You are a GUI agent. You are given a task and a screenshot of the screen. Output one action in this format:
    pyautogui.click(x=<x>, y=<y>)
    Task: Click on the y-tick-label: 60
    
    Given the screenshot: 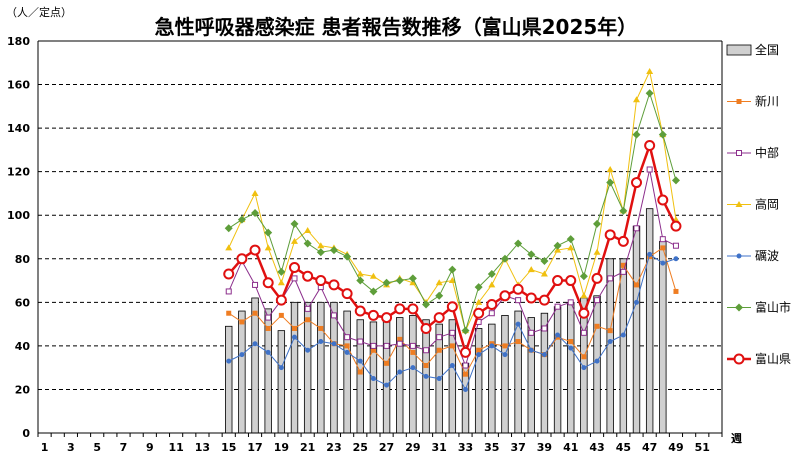 What is the action you would take?
    pyautogui.click(x=23, y=302)
    